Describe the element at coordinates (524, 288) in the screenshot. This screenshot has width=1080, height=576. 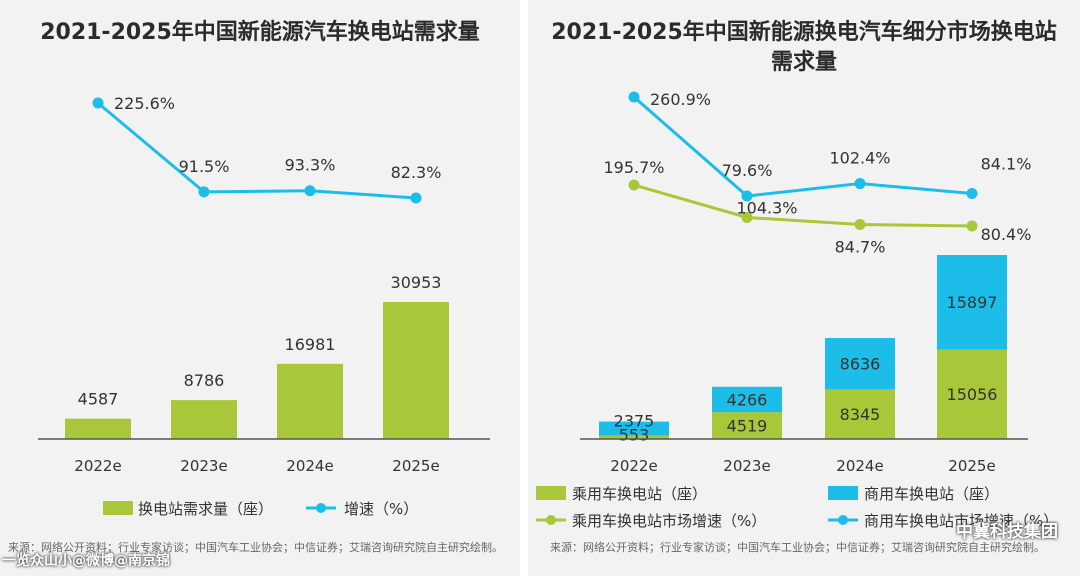
I see `panel-divider` at that location.